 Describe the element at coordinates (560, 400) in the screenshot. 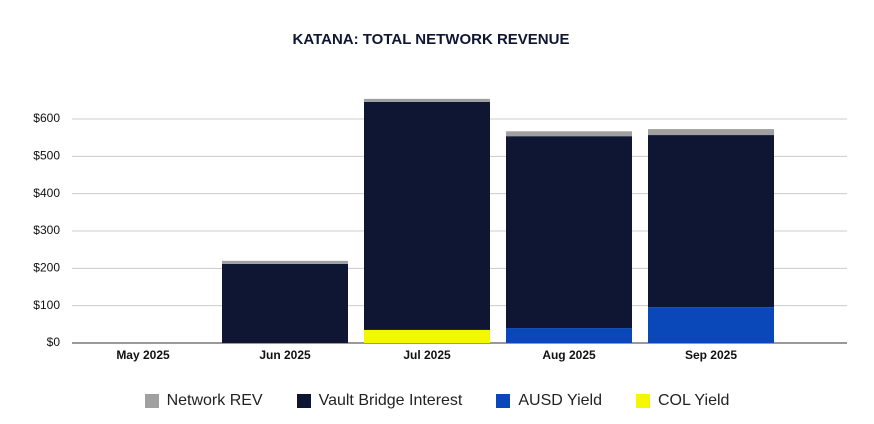

I see `legend-label: AUSD Yield` at that location.